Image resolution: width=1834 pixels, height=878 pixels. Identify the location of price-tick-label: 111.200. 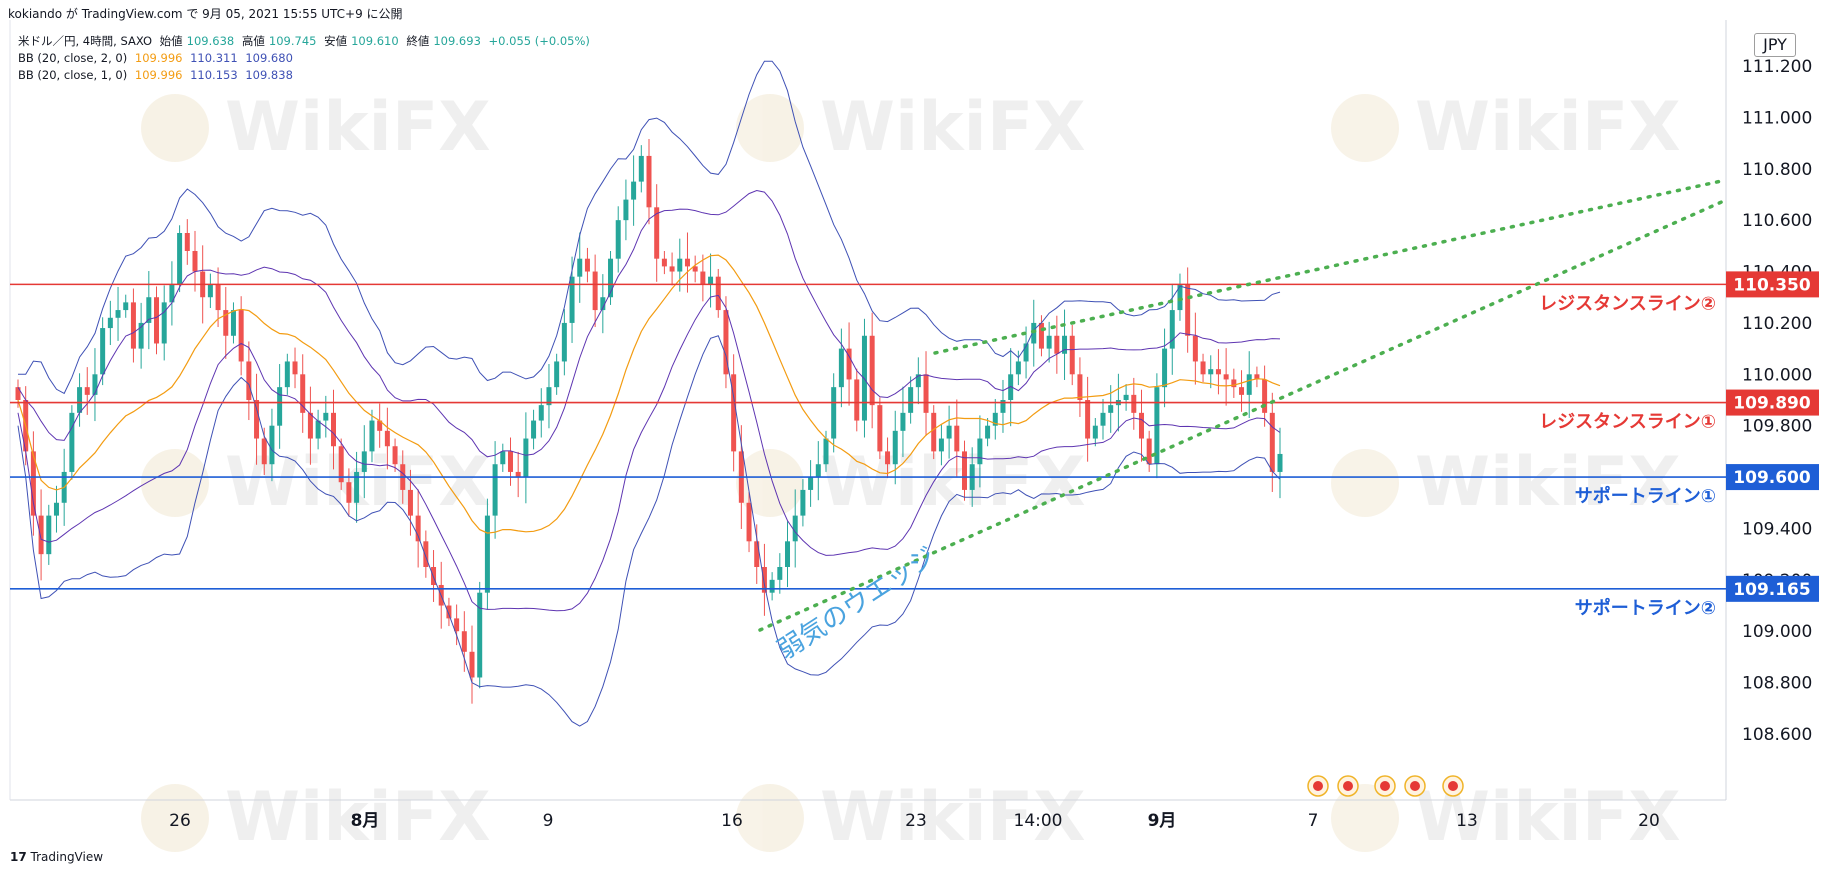
(1777, 67).